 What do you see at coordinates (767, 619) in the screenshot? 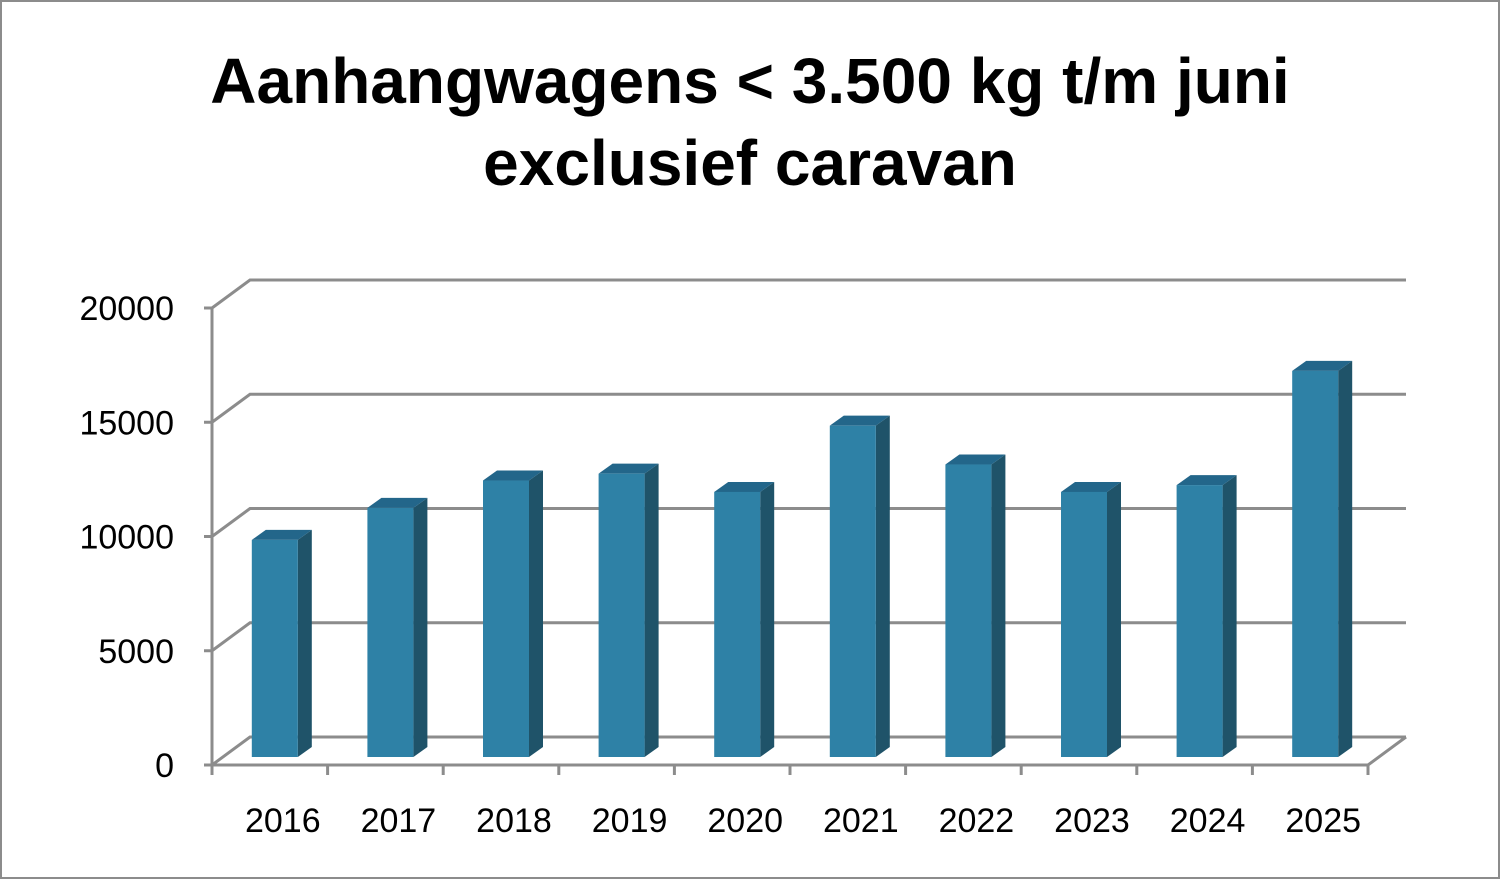
I see `bar-side-2020` at bounding box center [767, 619].